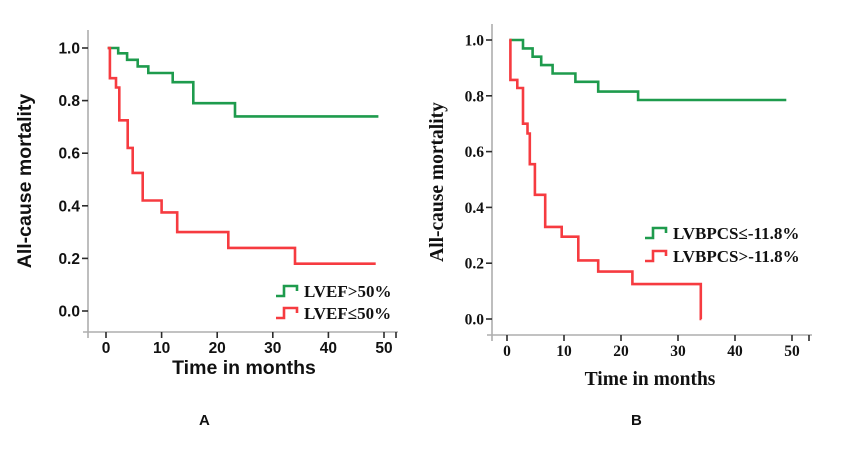 This screenshot has height=452, width=846. I want to click on panel-b-caption: B, so click(636, 420).